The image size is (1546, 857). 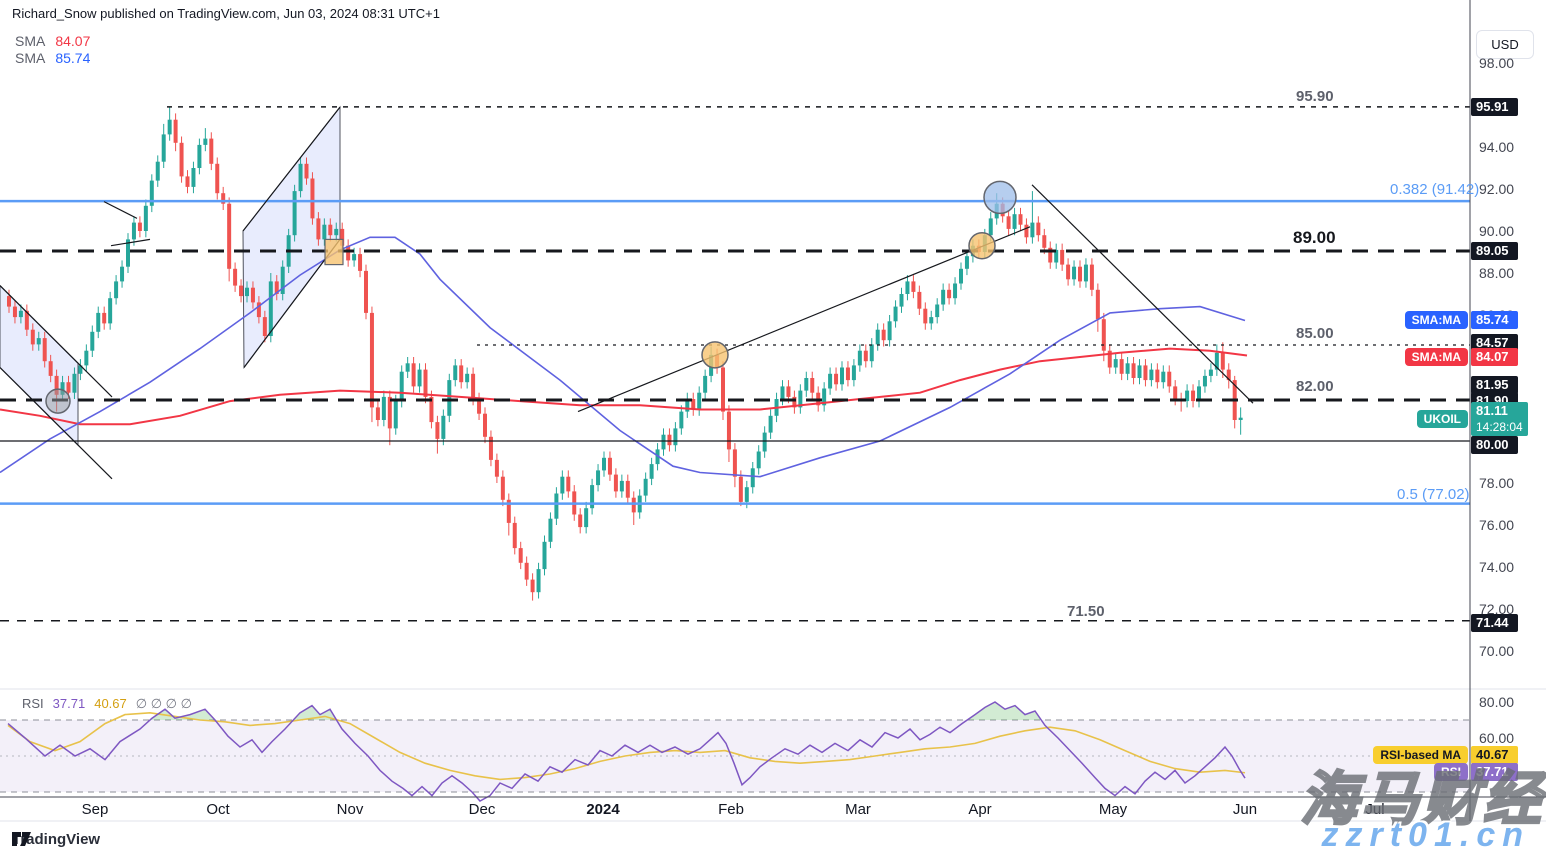 What do you see at coordinates (1086, 611) in the screenshot?
I see `line-annotation: 71.50` at bounding box center [1086, 611].